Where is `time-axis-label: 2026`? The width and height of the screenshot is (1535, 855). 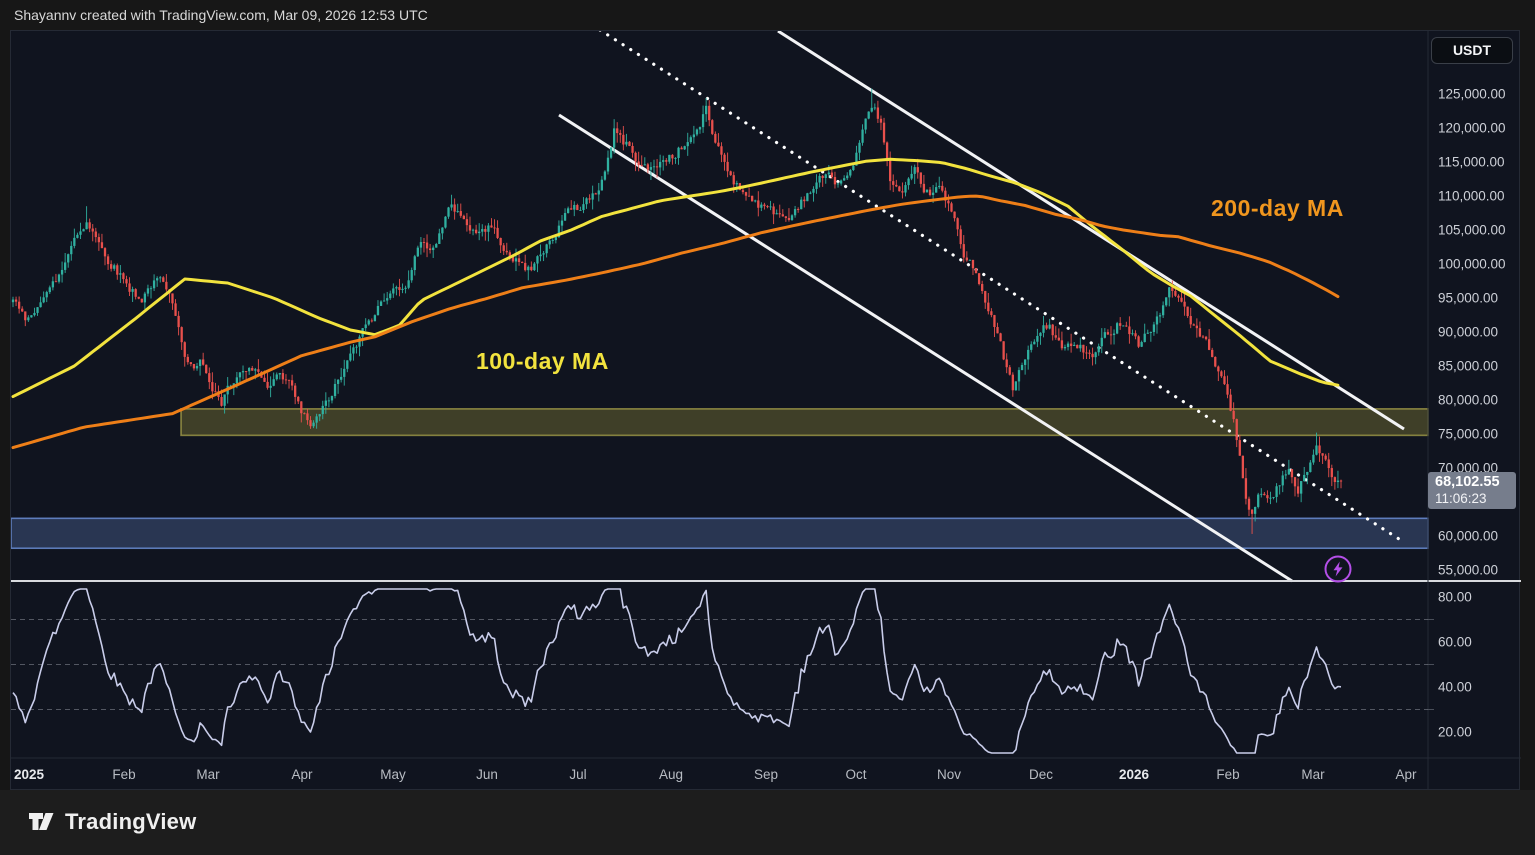
time-axis-label: 2026 is located at coordinates (1134, 774).